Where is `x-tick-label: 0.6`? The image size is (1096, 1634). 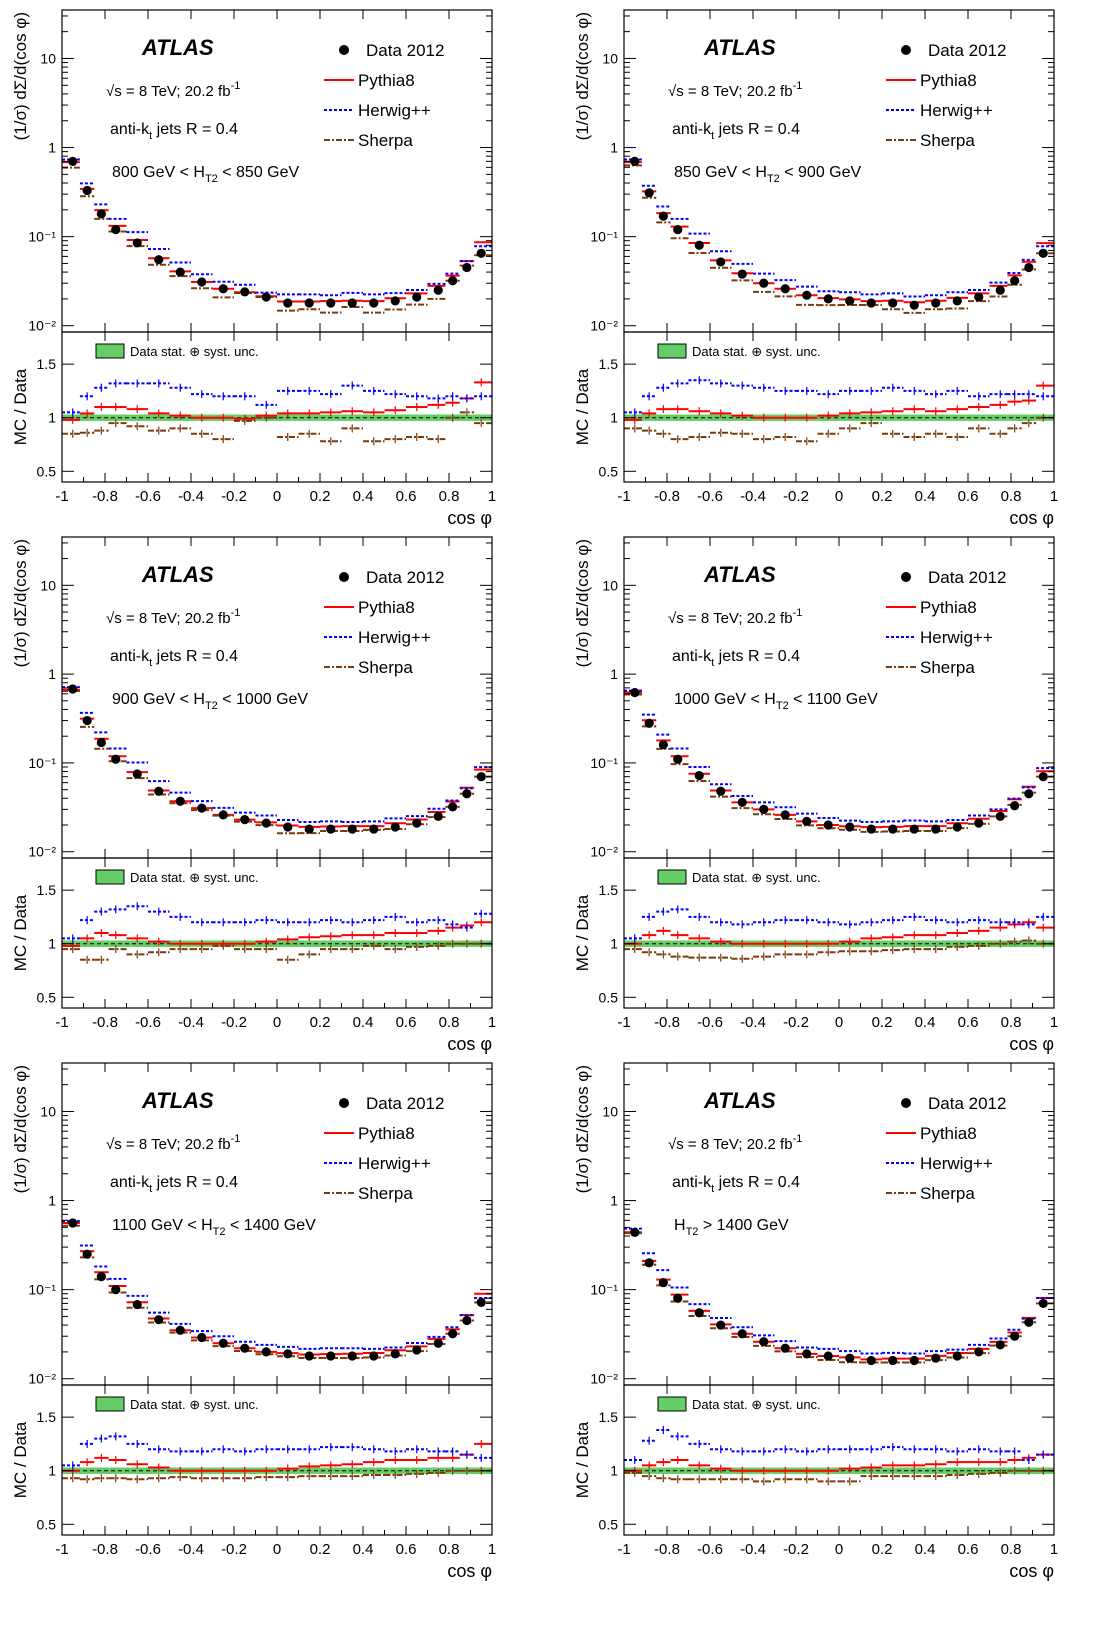 x-tick-label: 0.6 is located at coordinates (406, 1549).